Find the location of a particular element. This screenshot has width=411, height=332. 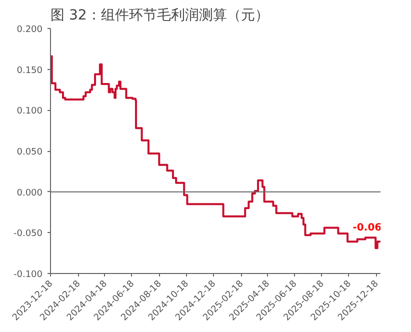

y-tick-label: 0.100 is located at coordinates (29, 111).